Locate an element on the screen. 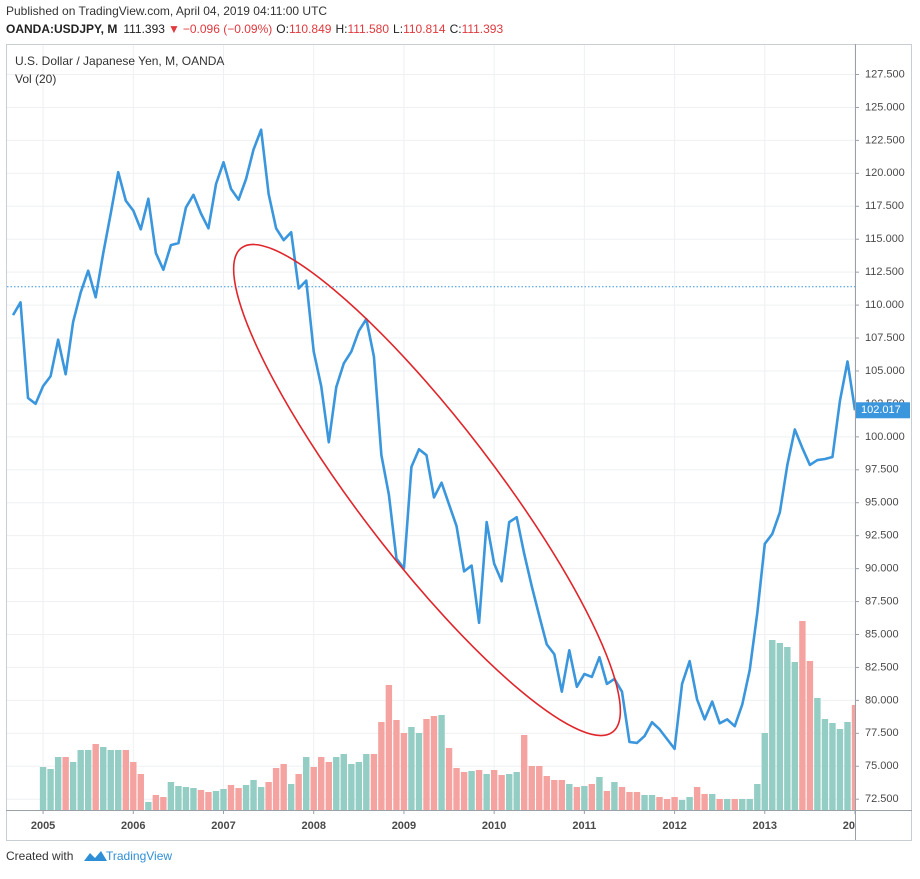 The width and height of the screenshot is (920, 879). last-price-box is located at coordinates (883, 410).